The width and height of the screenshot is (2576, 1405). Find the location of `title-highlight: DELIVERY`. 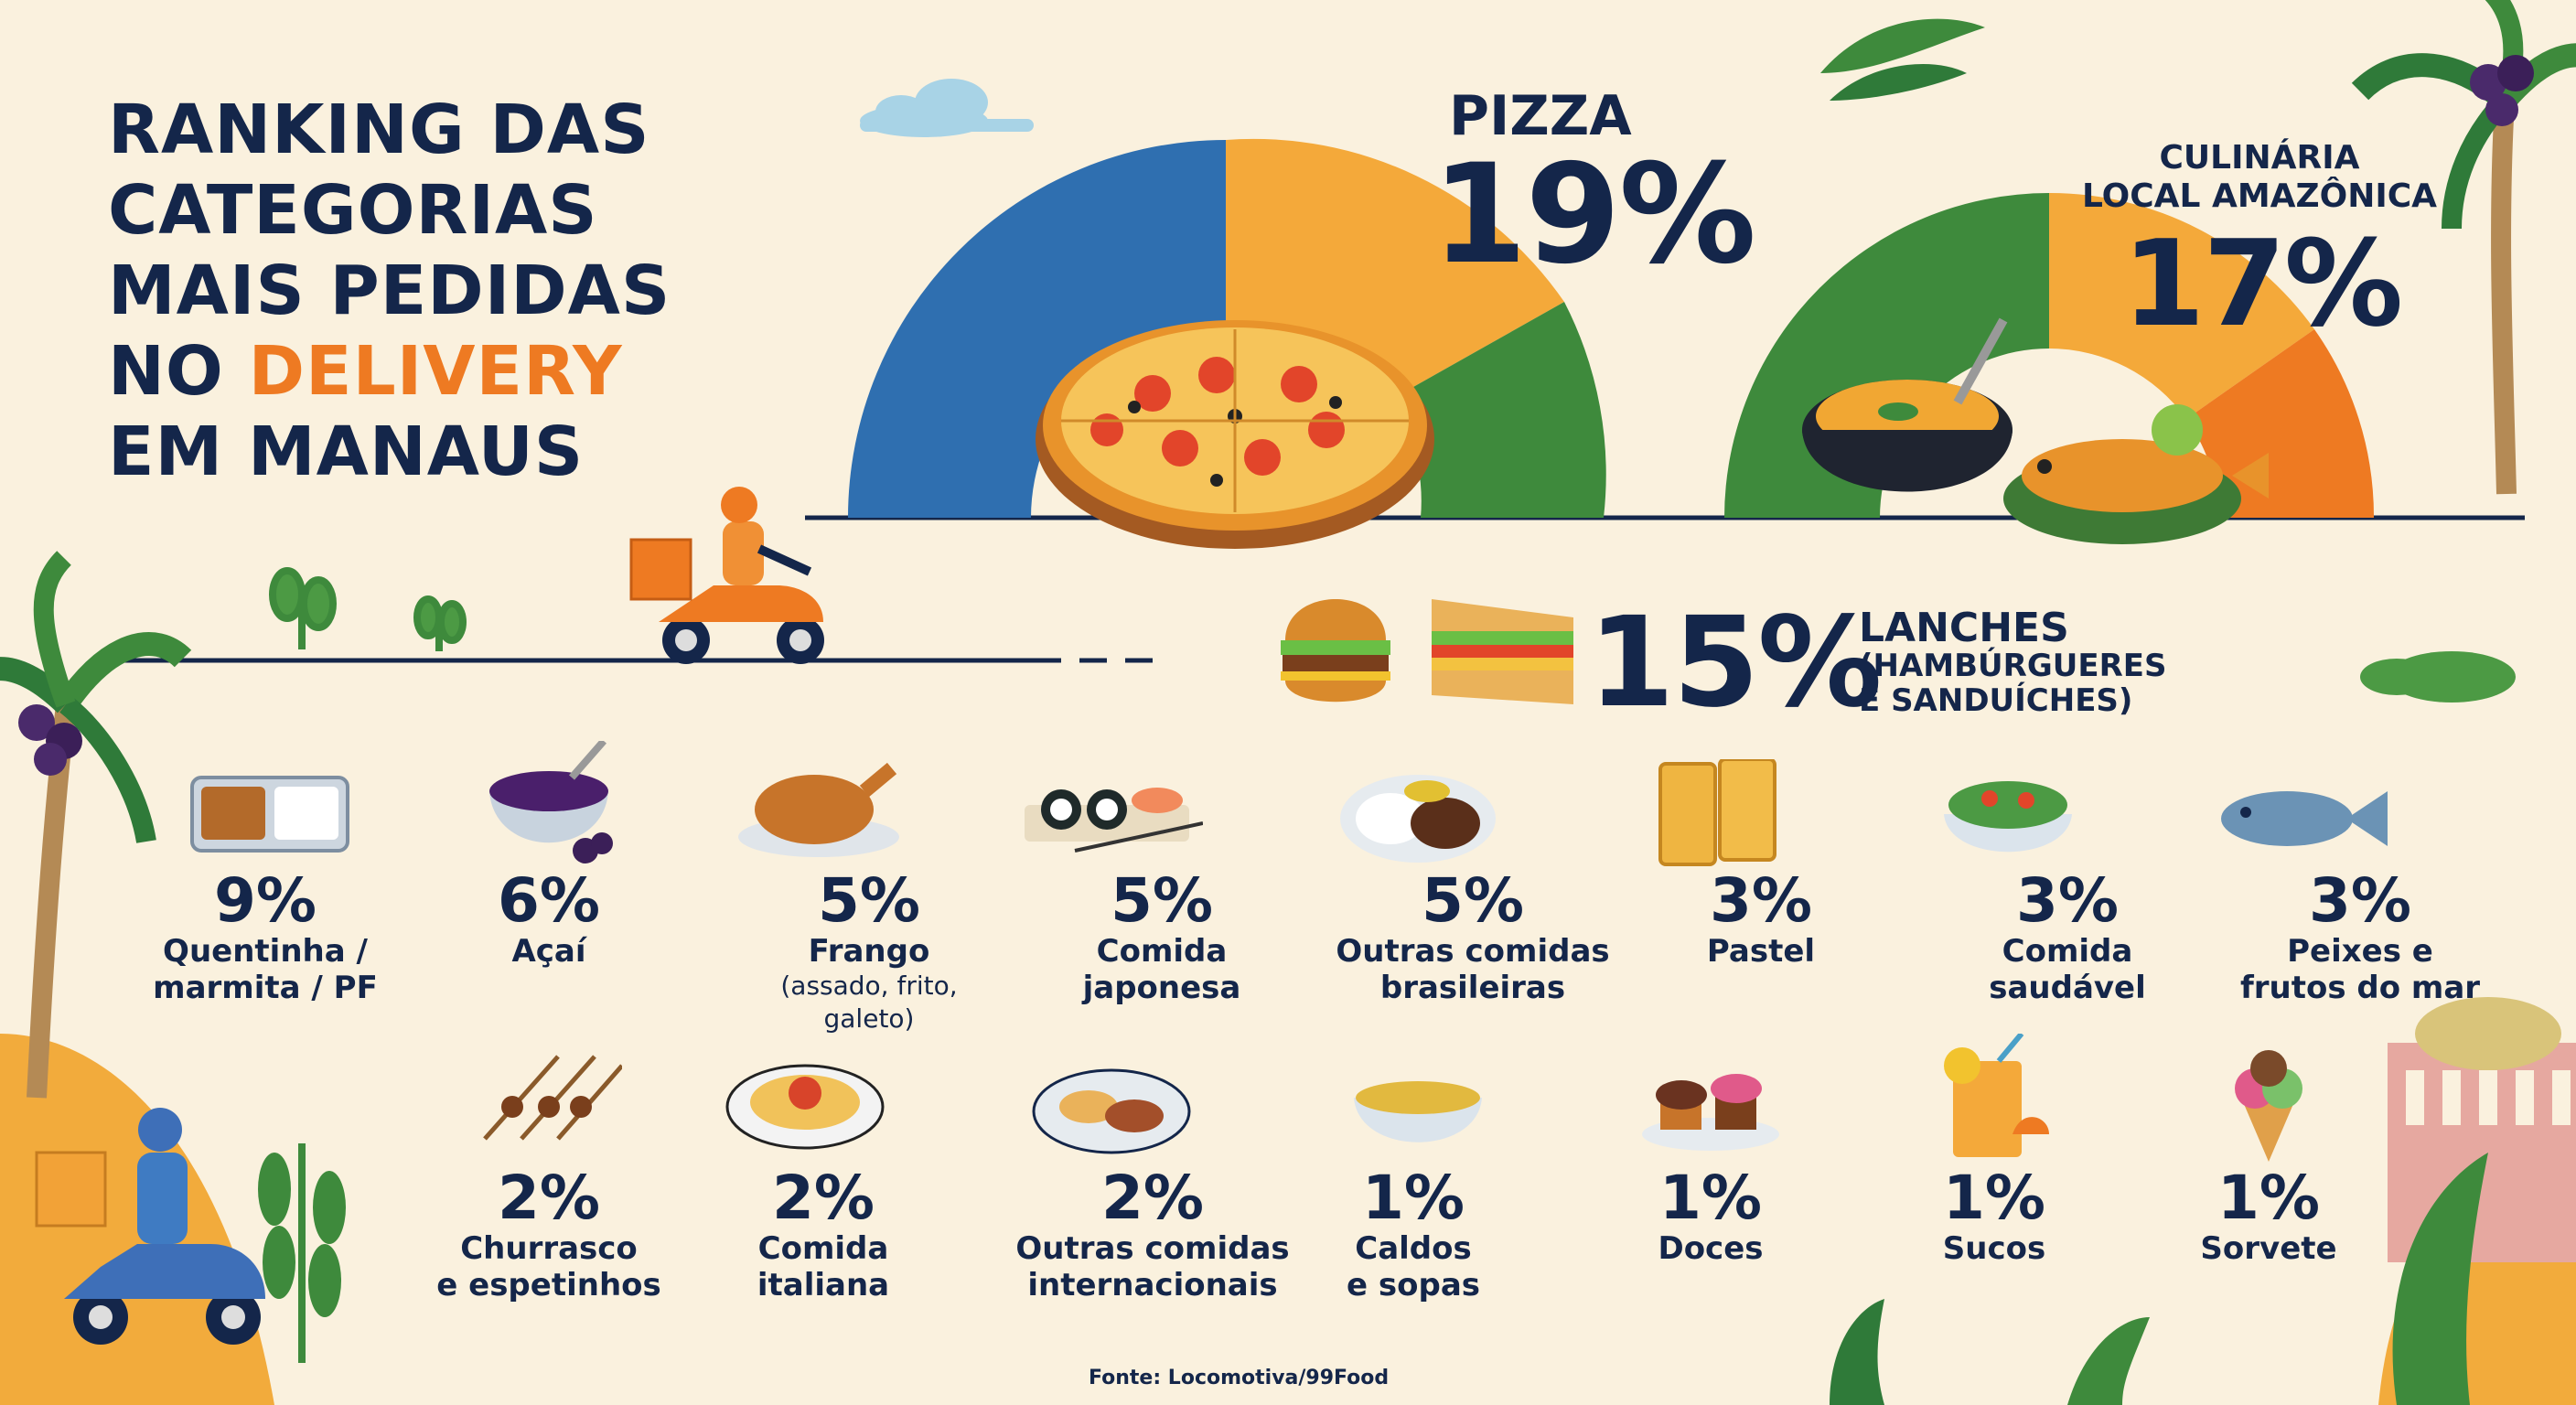

title-highlight: DELIVERY is located at coordinates (435, 371).